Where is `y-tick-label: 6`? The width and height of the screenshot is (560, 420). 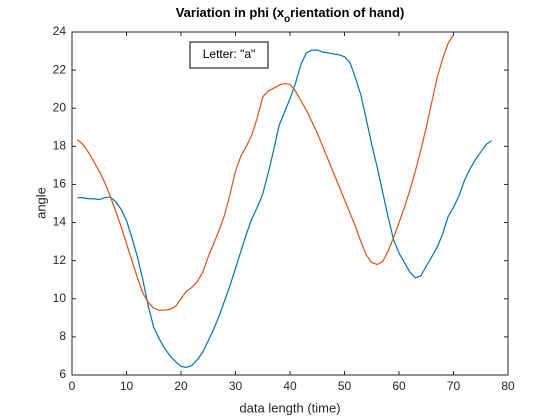 y-tick-label: 6 is located at coordinates (62, 374).